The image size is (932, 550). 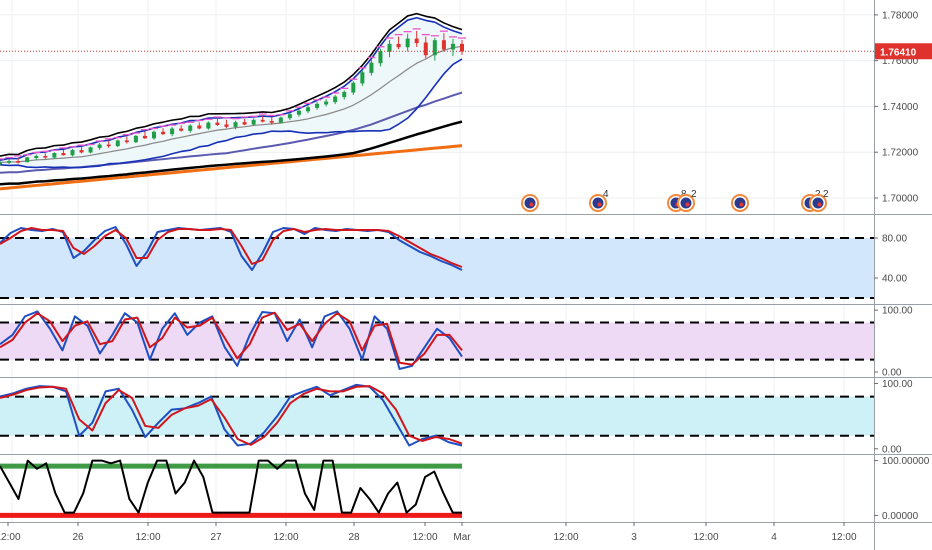 I want to click on economic-events: 48222, so click(x=675, y=200).